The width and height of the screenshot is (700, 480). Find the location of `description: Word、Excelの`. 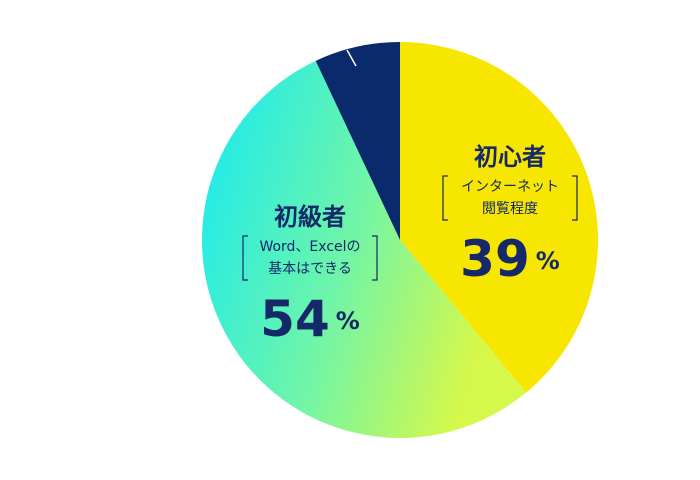

description: Word、Excelの is located at coordinates (309, 247).